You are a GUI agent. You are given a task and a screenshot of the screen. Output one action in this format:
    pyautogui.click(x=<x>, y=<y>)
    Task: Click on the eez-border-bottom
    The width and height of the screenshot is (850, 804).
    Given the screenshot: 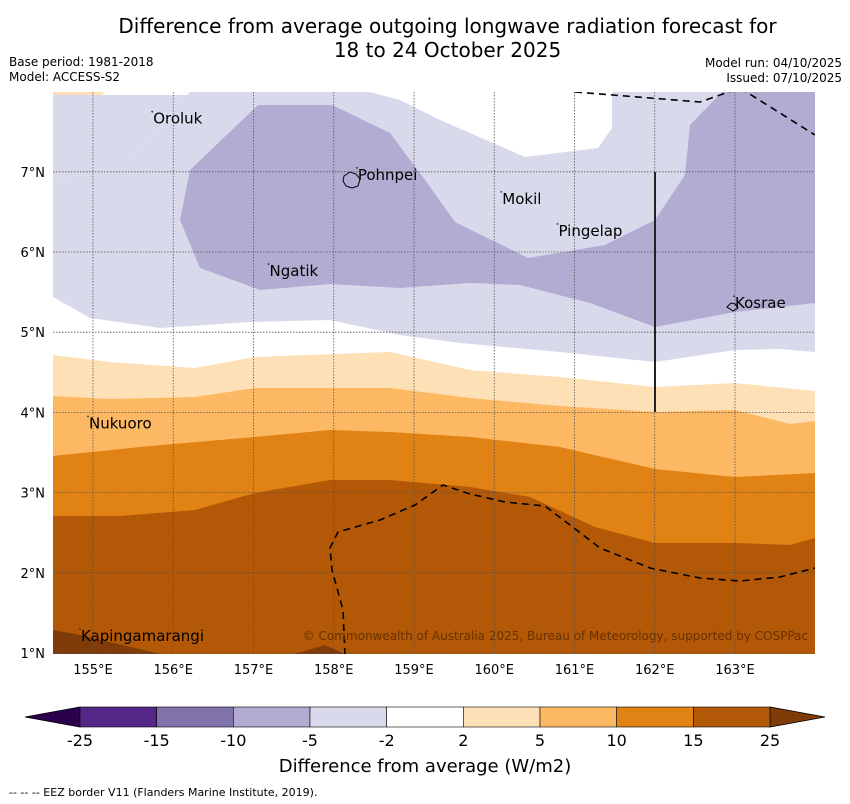 What is the action you would take?
    pyautogui.click(x=572, y=569)
    